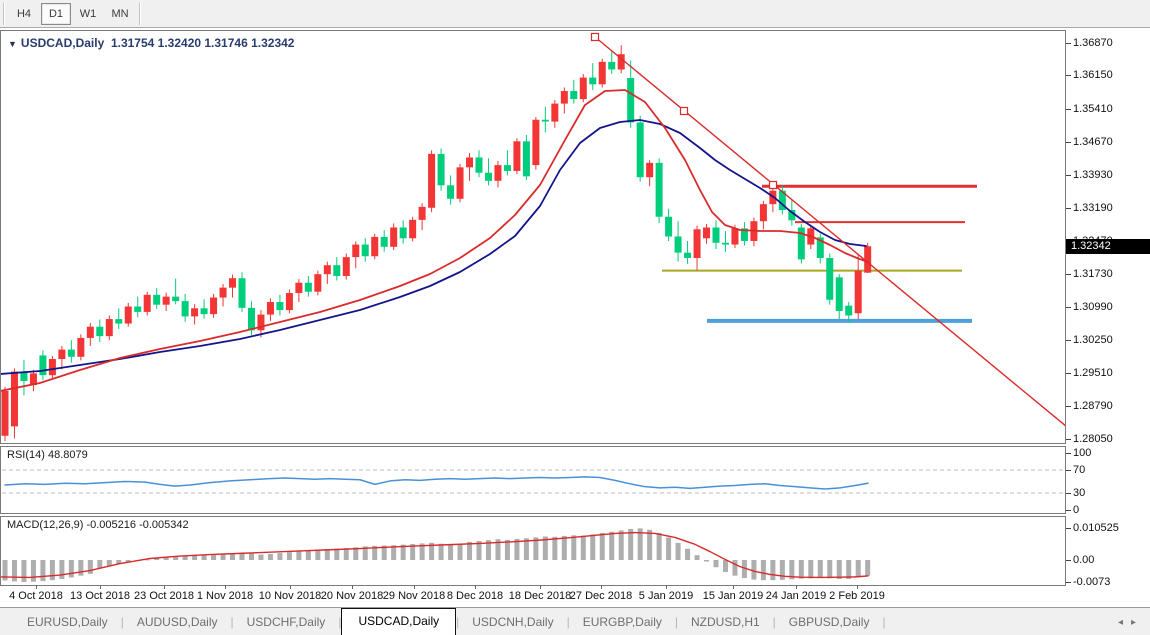 The width and height of the screenshot is (1150, 635). What do you see at coordinates (829, 622) in the screenshot?
I see `symbol-tab-gbpusd: GBPUSD,Daily` at bounding box center [829, 622].